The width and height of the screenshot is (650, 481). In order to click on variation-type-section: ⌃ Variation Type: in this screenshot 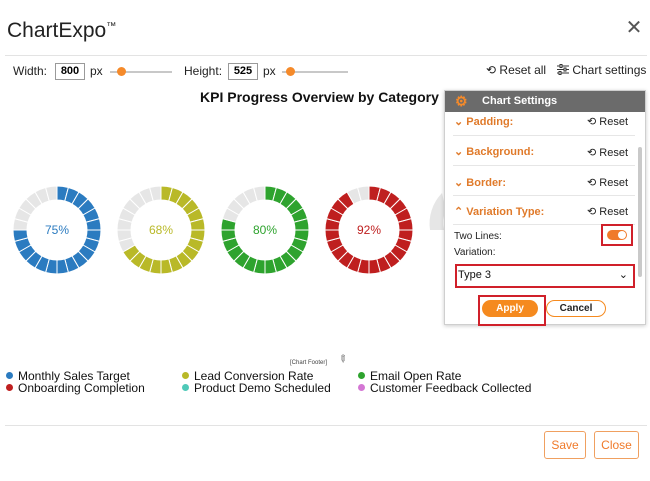, I will do `click(499, 212)`.